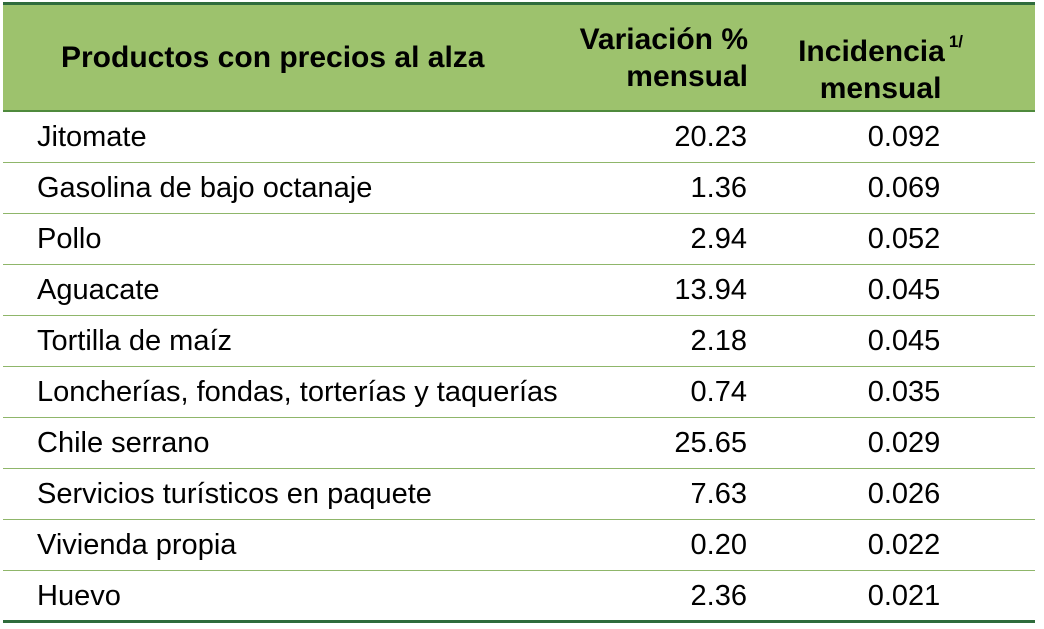  Describe the element at coordinates (92, 137) in the screenshot. I see `product-cell: Jitomate` at that location.